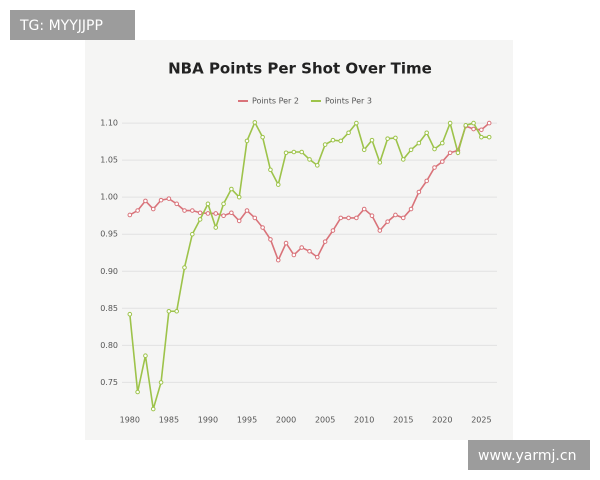  Describe the element at coordinates (61, 26) in the screenshot. I see `watermark: TG: MYYJJPP` at that location.